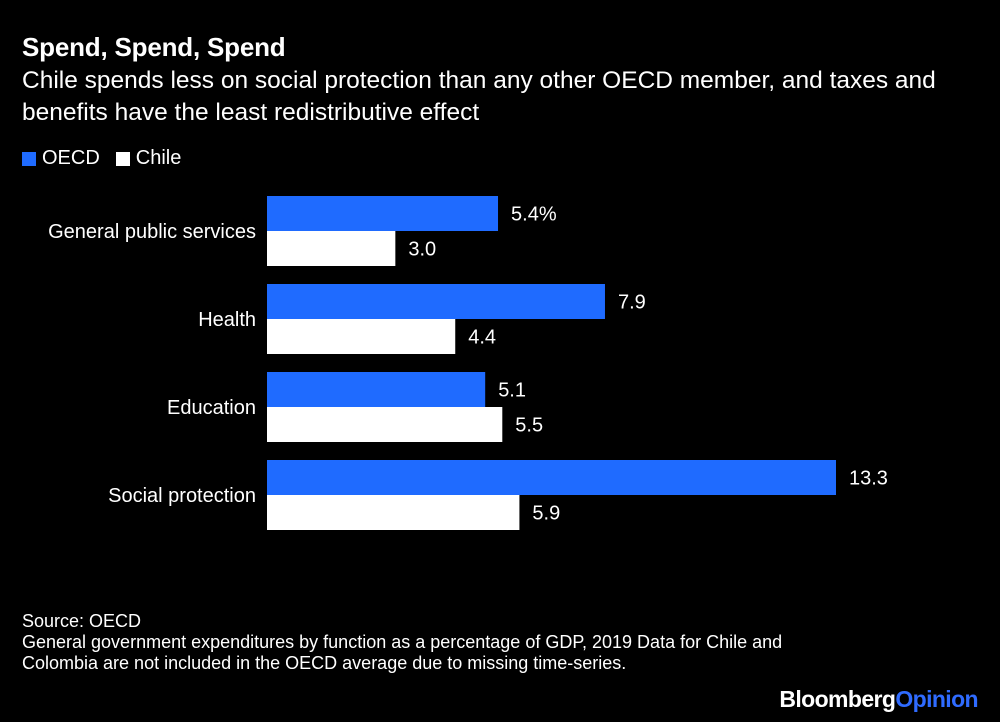 Image resolution: width=1000 pixels, height=722 pixels. Describe the element at coordinates (154, 47) in the screenshot. I see `chart-title: Spend, Spend, Spend` at that location.